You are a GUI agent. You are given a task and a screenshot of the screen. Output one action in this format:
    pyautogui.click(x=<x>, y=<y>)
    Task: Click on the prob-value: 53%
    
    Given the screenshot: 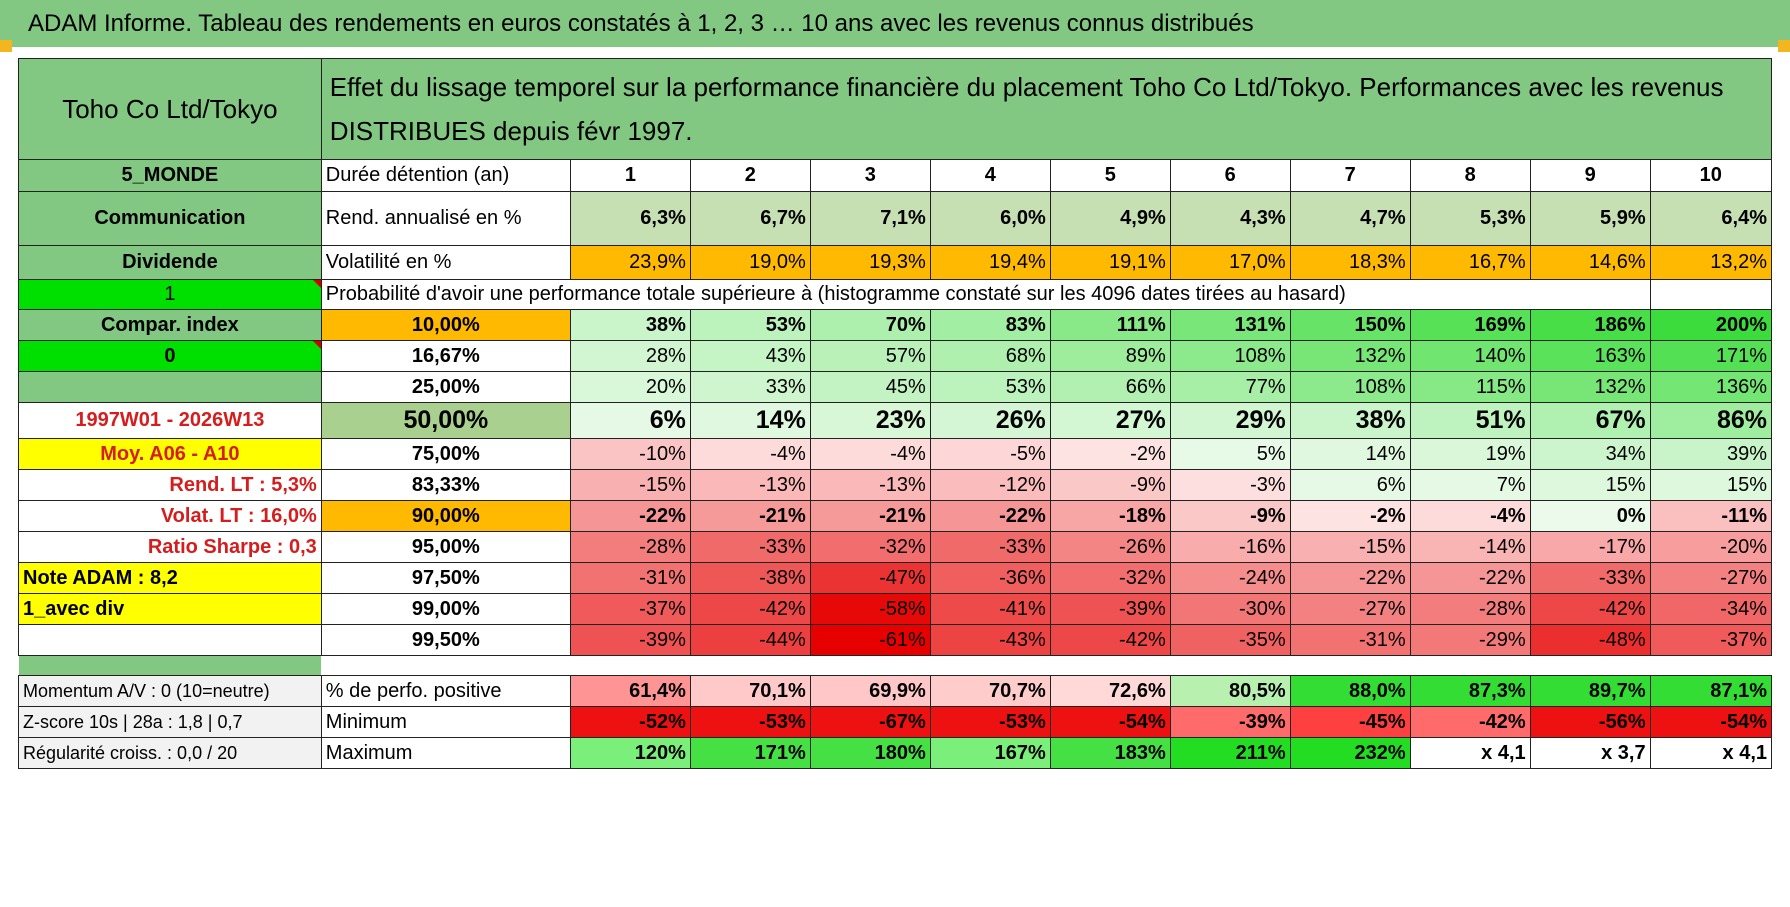 What is the action you would take?
    pyautogui.click(x=750, y=325)
    